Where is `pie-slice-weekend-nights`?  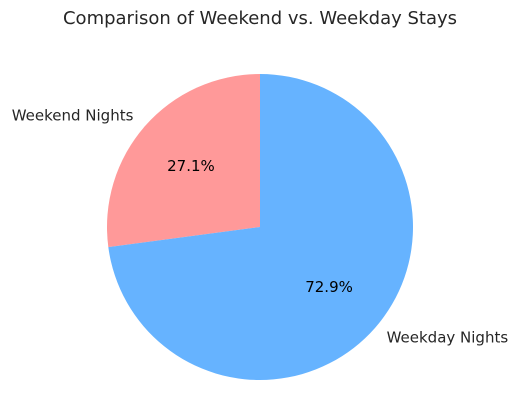
pie-slice-weekend-nights is located at coordinates (183, 161).